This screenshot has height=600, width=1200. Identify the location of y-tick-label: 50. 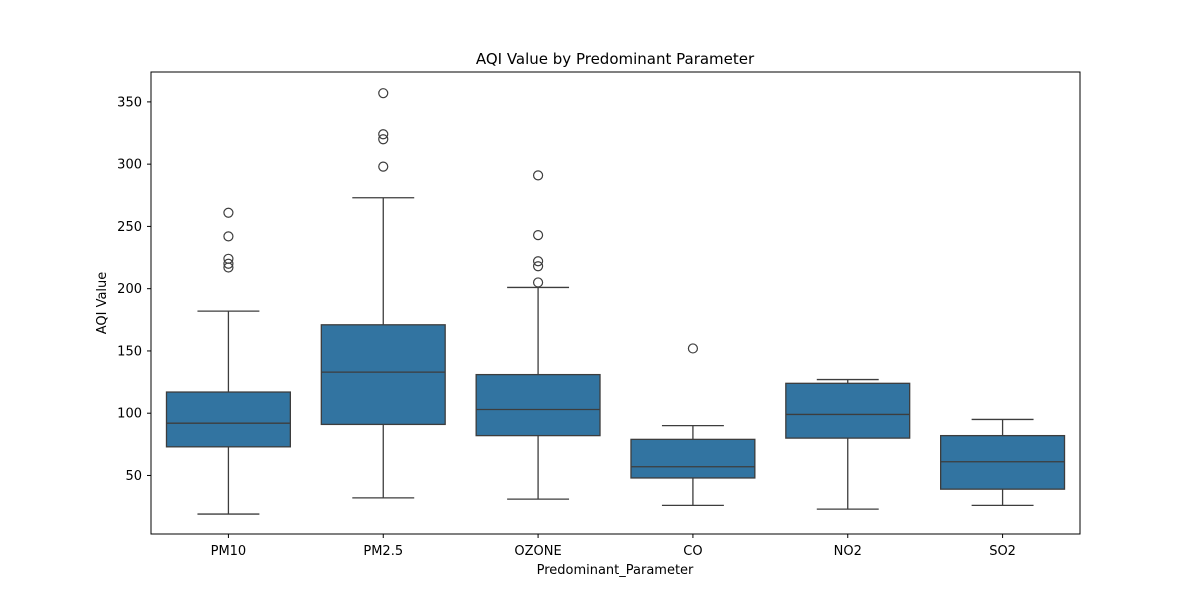
(133, 476).